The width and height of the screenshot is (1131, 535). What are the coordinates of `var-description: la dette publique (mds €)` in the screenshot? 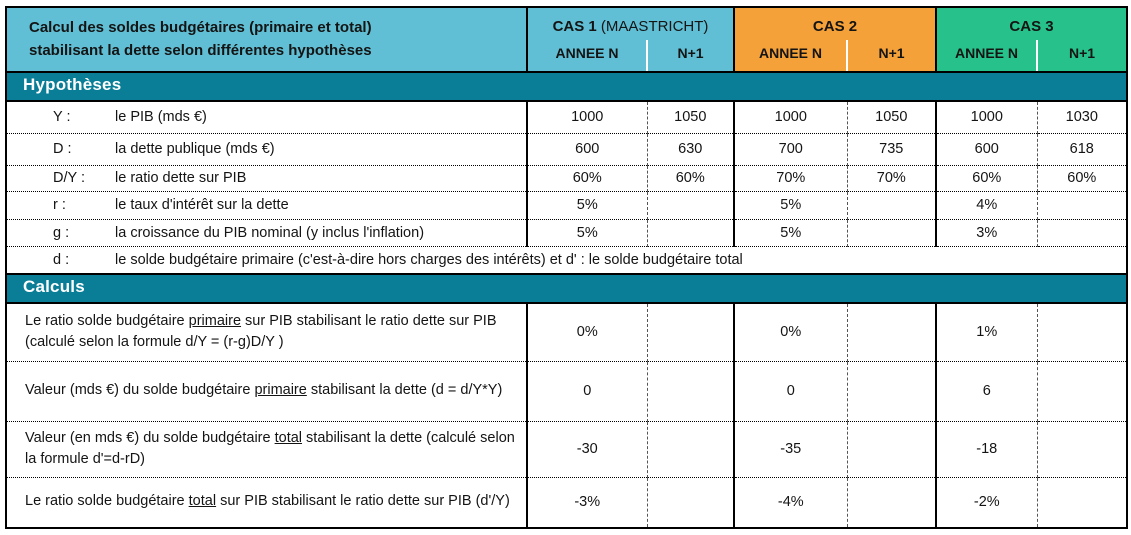 It's located at (195, 149).